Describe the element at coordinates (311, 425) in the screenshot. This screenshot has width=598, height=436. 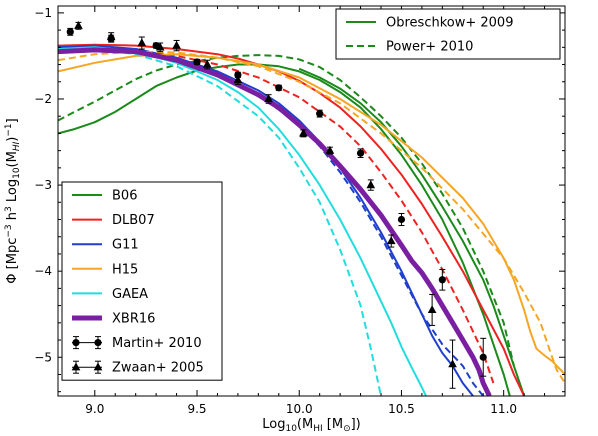
I see `x-axis-label: Log10(MHI [M⊙])` at that location.